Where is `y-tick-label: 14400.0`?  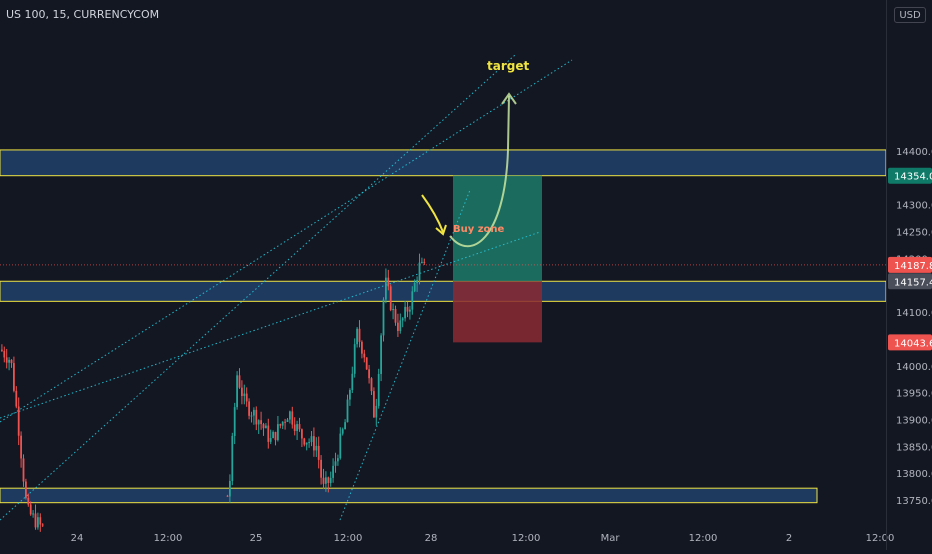 y-tick-label: 14400.0 is located at coordinates (914, 152).